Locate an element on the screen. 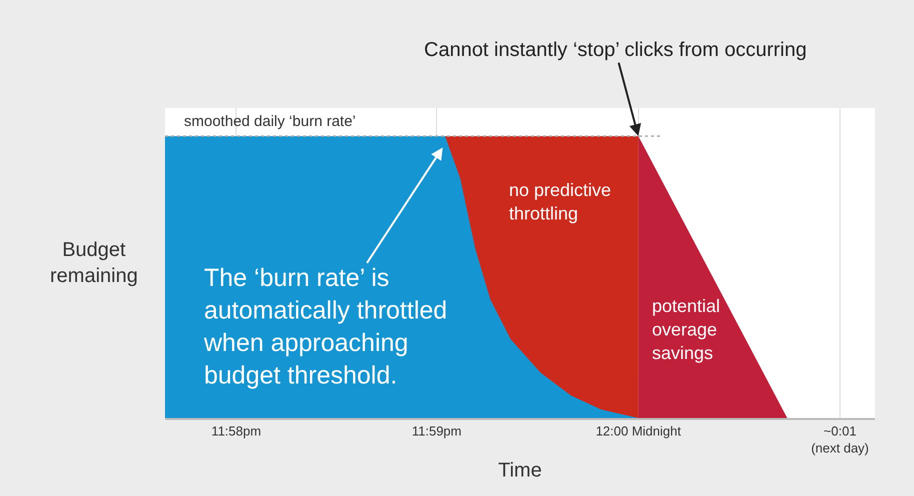 The height and width of the screenshot is (496, 914). x-tick-label: 12:00 Midnight is located at coordinates (639, 431).